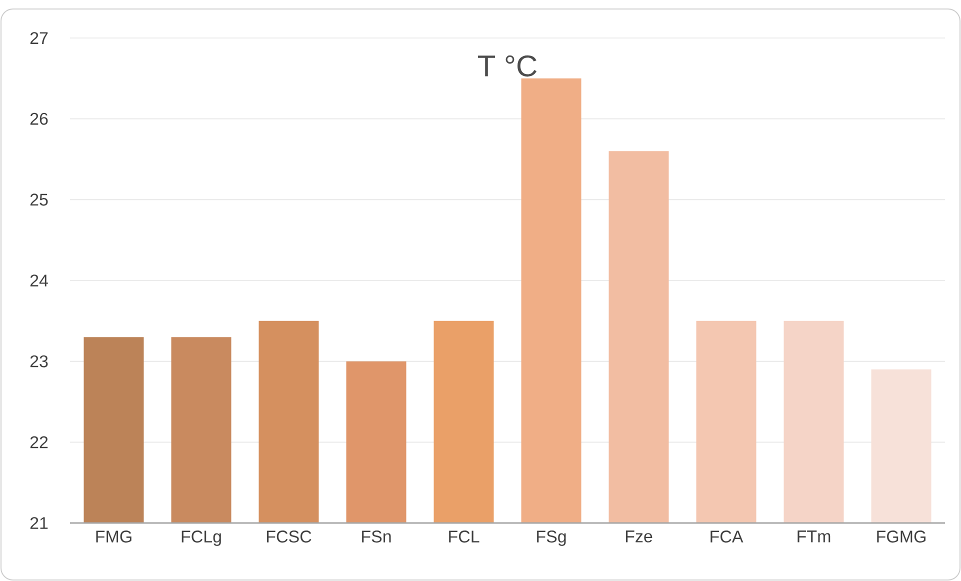 The height and width of the screenshot is (581, 961). What do you see at coordinates (727, 536) in the screenshot?
I see `x-tick-label: FCA` at bounding box center [727, 536].